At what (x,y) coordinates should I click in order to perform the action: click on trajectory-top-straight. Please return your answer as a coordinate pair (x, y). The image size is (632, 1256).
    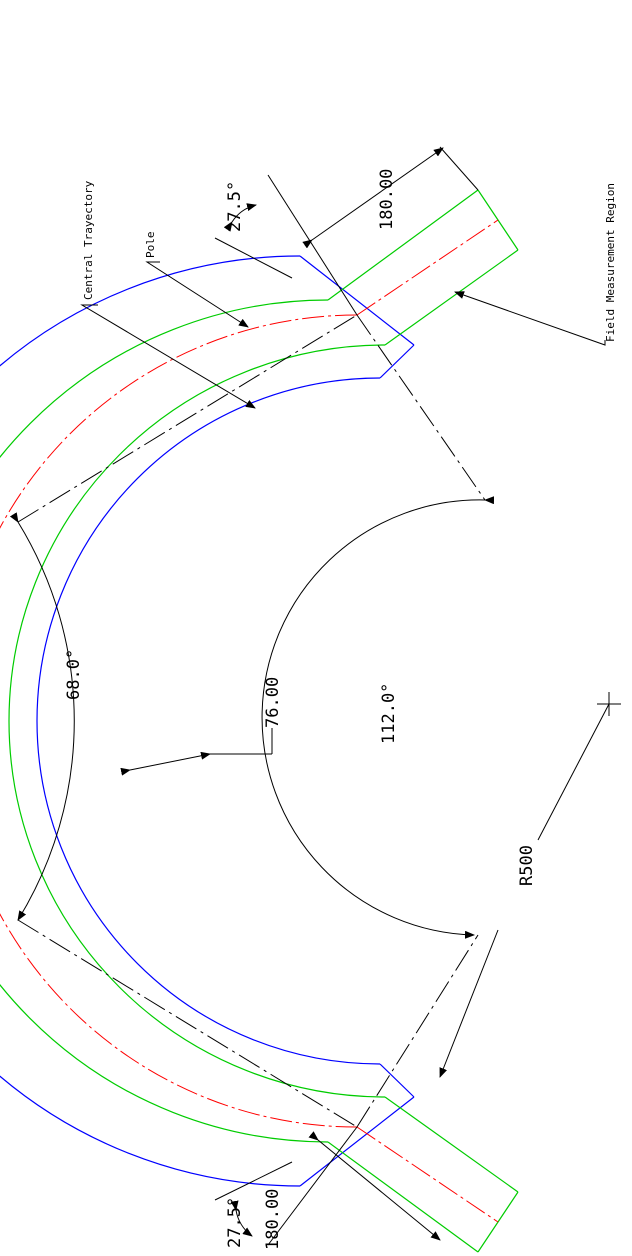
    Looking at the image, I should click on (427, 267).